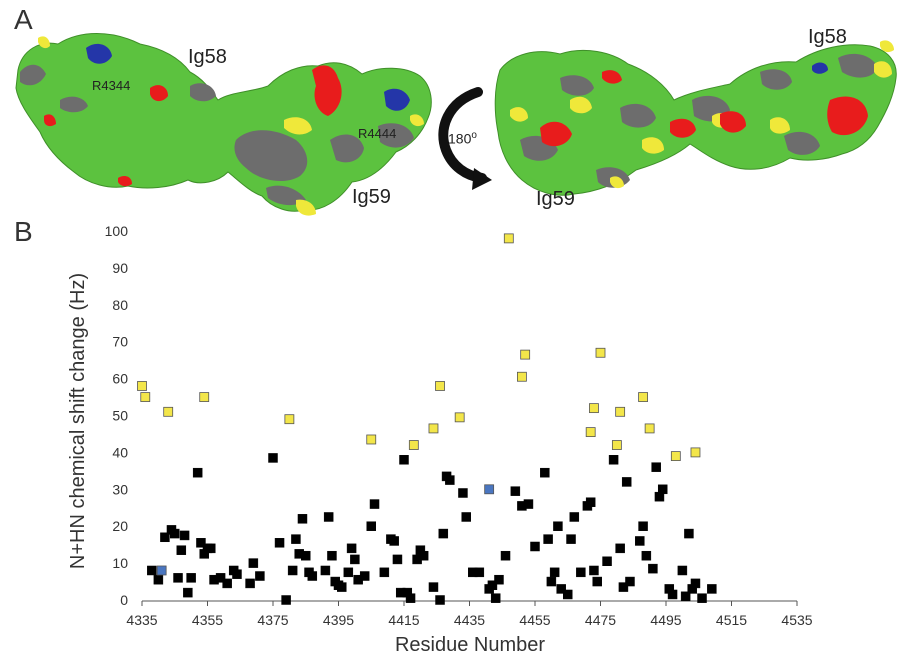 This screenshot has width=915, height=655. Describe the element at coordinates (120, 379) in the screenshot. I see `y-tick-label: 60` at that location.